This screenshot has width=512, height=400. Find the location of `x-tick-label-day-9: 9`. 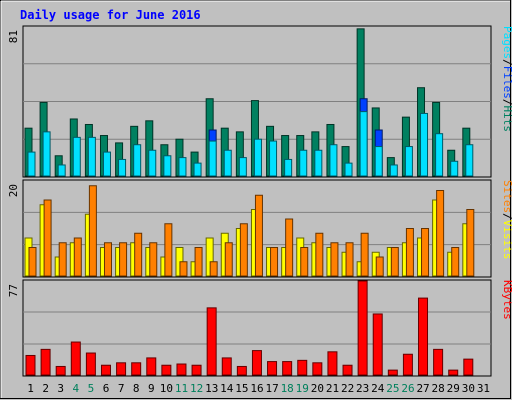

x-tick-label-day-9: 9 is located at coordinates (151, 388).